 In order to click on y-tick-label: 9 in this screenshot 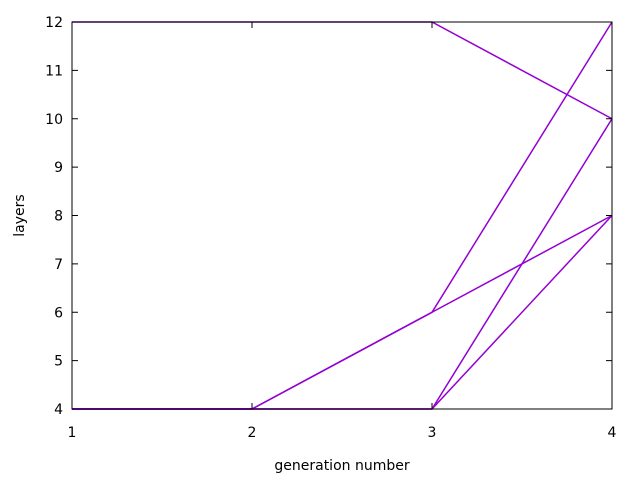, I will do `click(58, 168)`.